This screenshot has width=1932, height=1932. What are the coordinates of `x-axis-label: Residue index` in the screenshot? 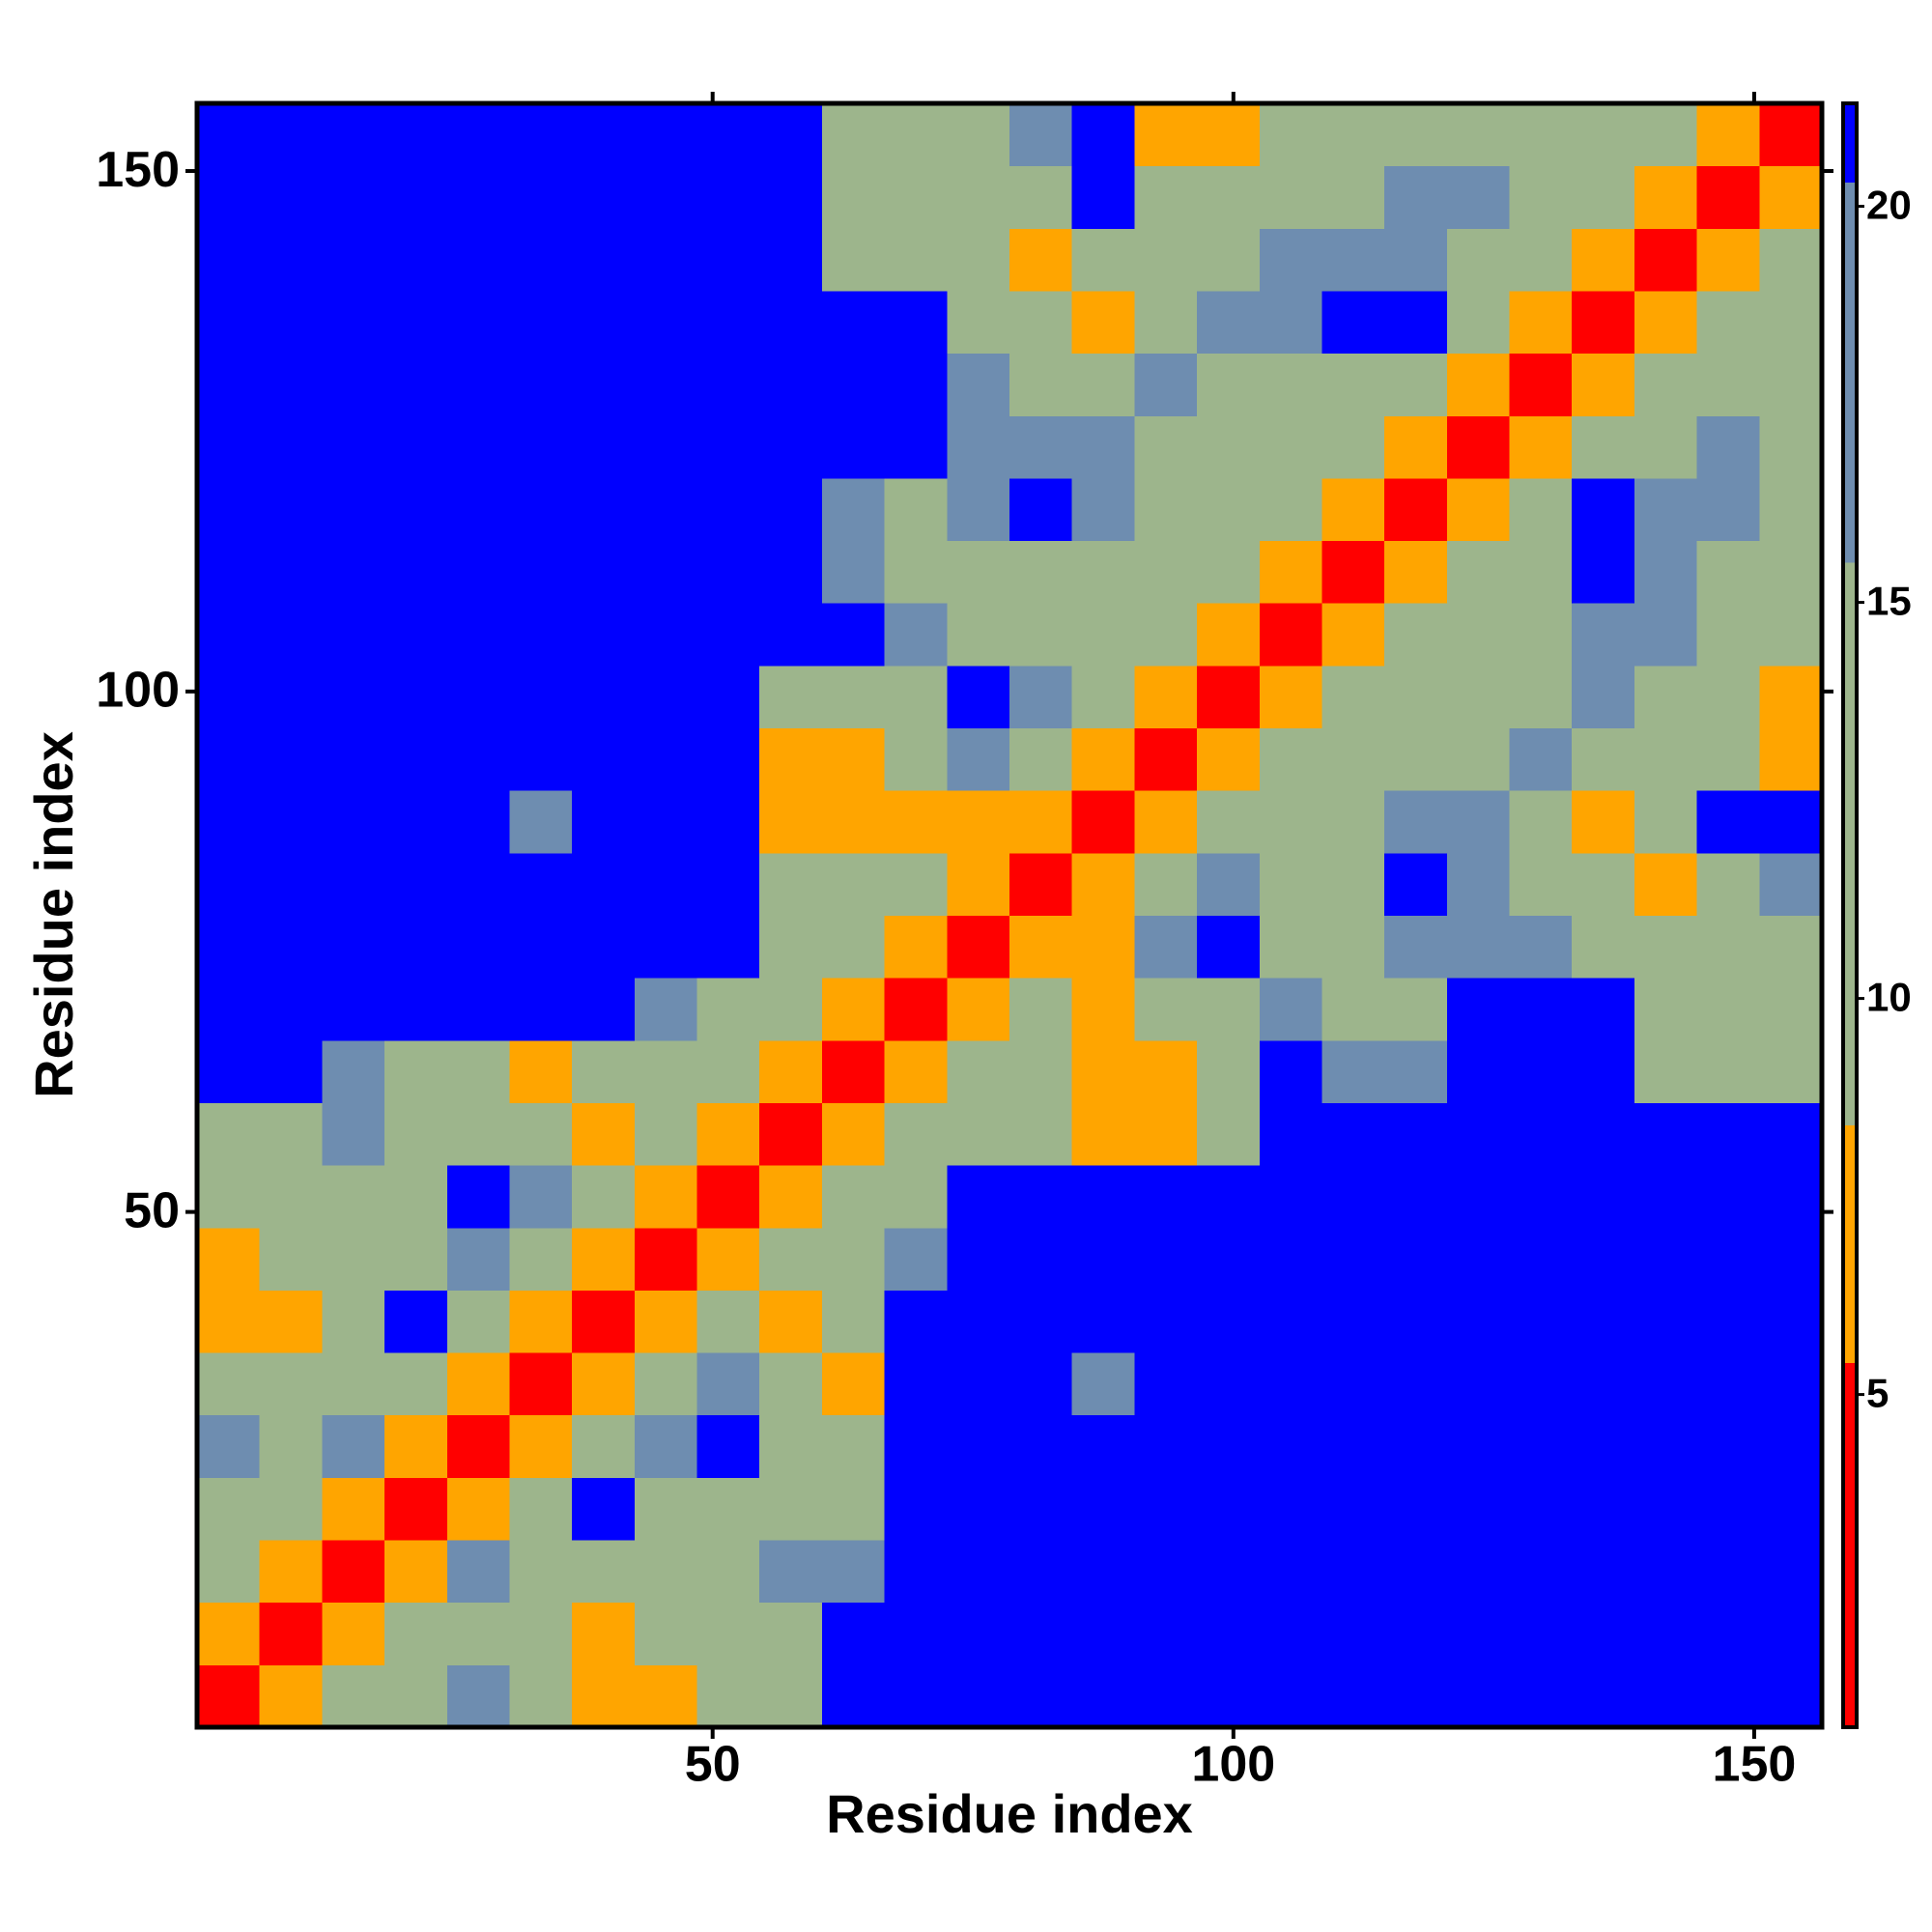 It's located at (1009, 1813).